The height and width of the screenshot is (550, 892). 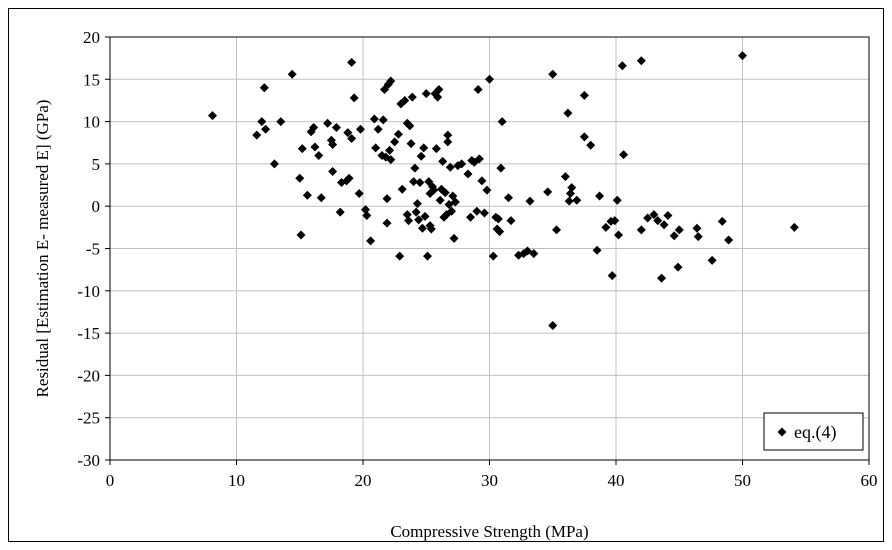 What do you see at coordinates (616, 480) in the screenshot?
I see `x-tick-label: 40` at bounding box center [616, 480].